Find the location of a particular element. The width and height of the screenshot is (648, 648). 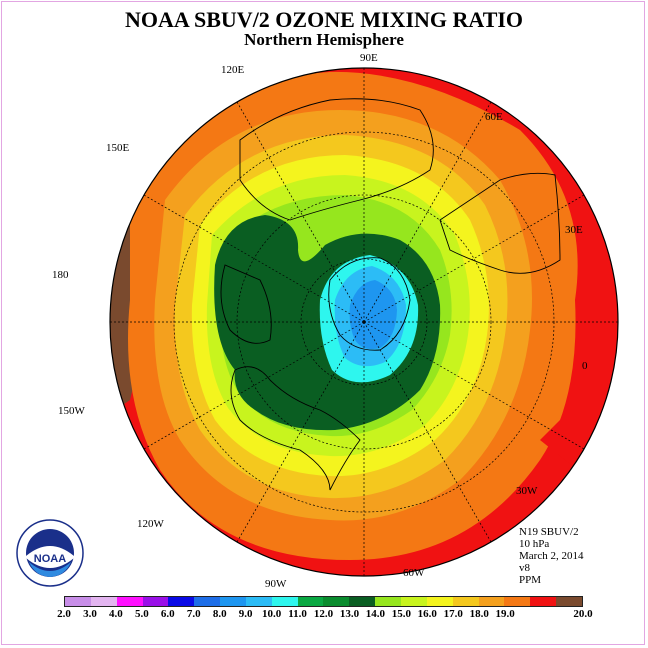

color-bar-tick-label: 7.0 is located at coordinates (193, 614).